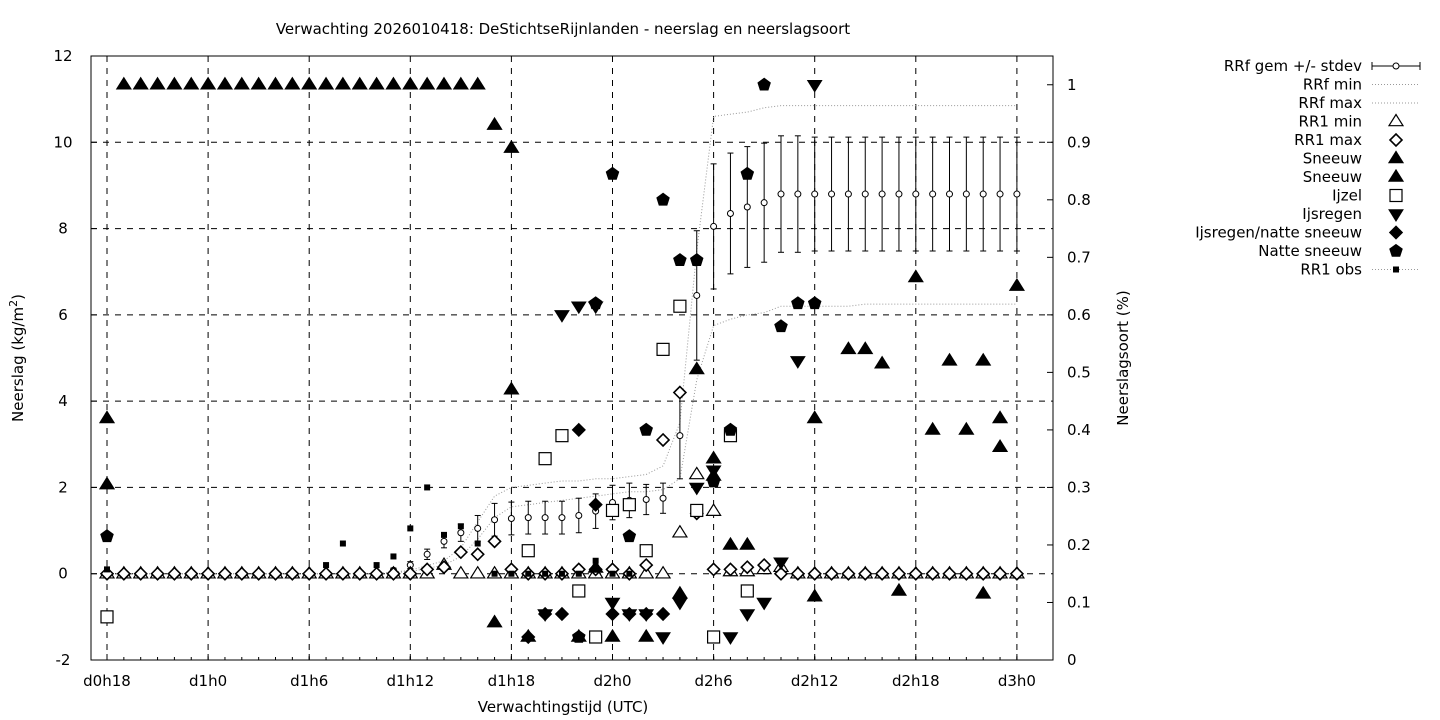  I want to click on x-tick-label: d1h0, so click(208, 681).